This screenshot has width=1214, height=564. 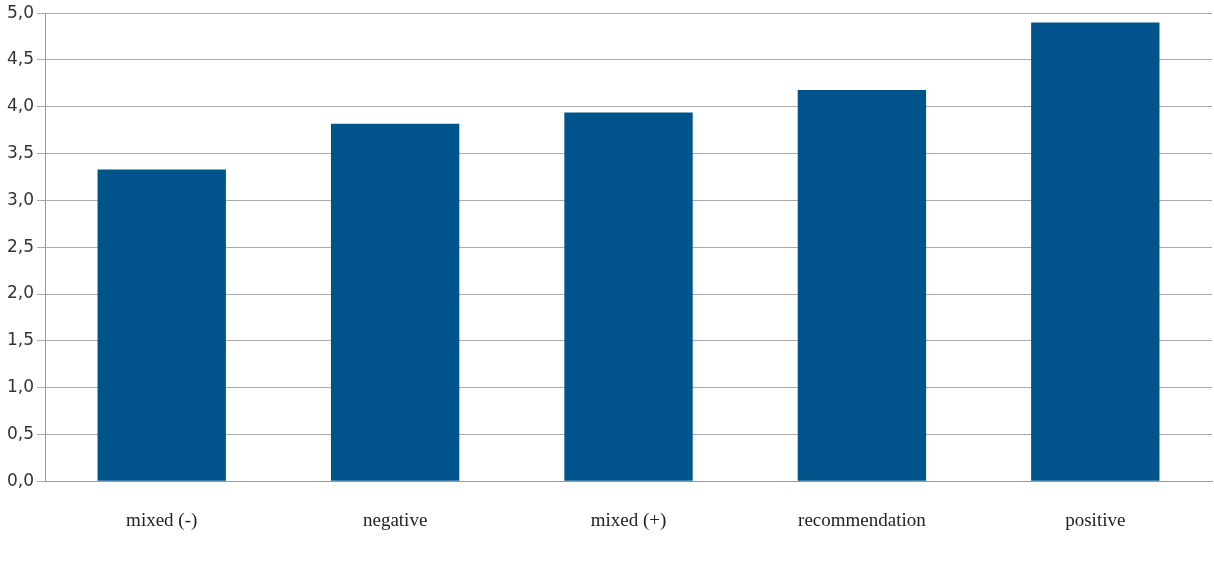 What do you see at coordinates (20, 479) in the screenshot?
I see `y-tick-label: 0,0` at bounding box center [20, 479].